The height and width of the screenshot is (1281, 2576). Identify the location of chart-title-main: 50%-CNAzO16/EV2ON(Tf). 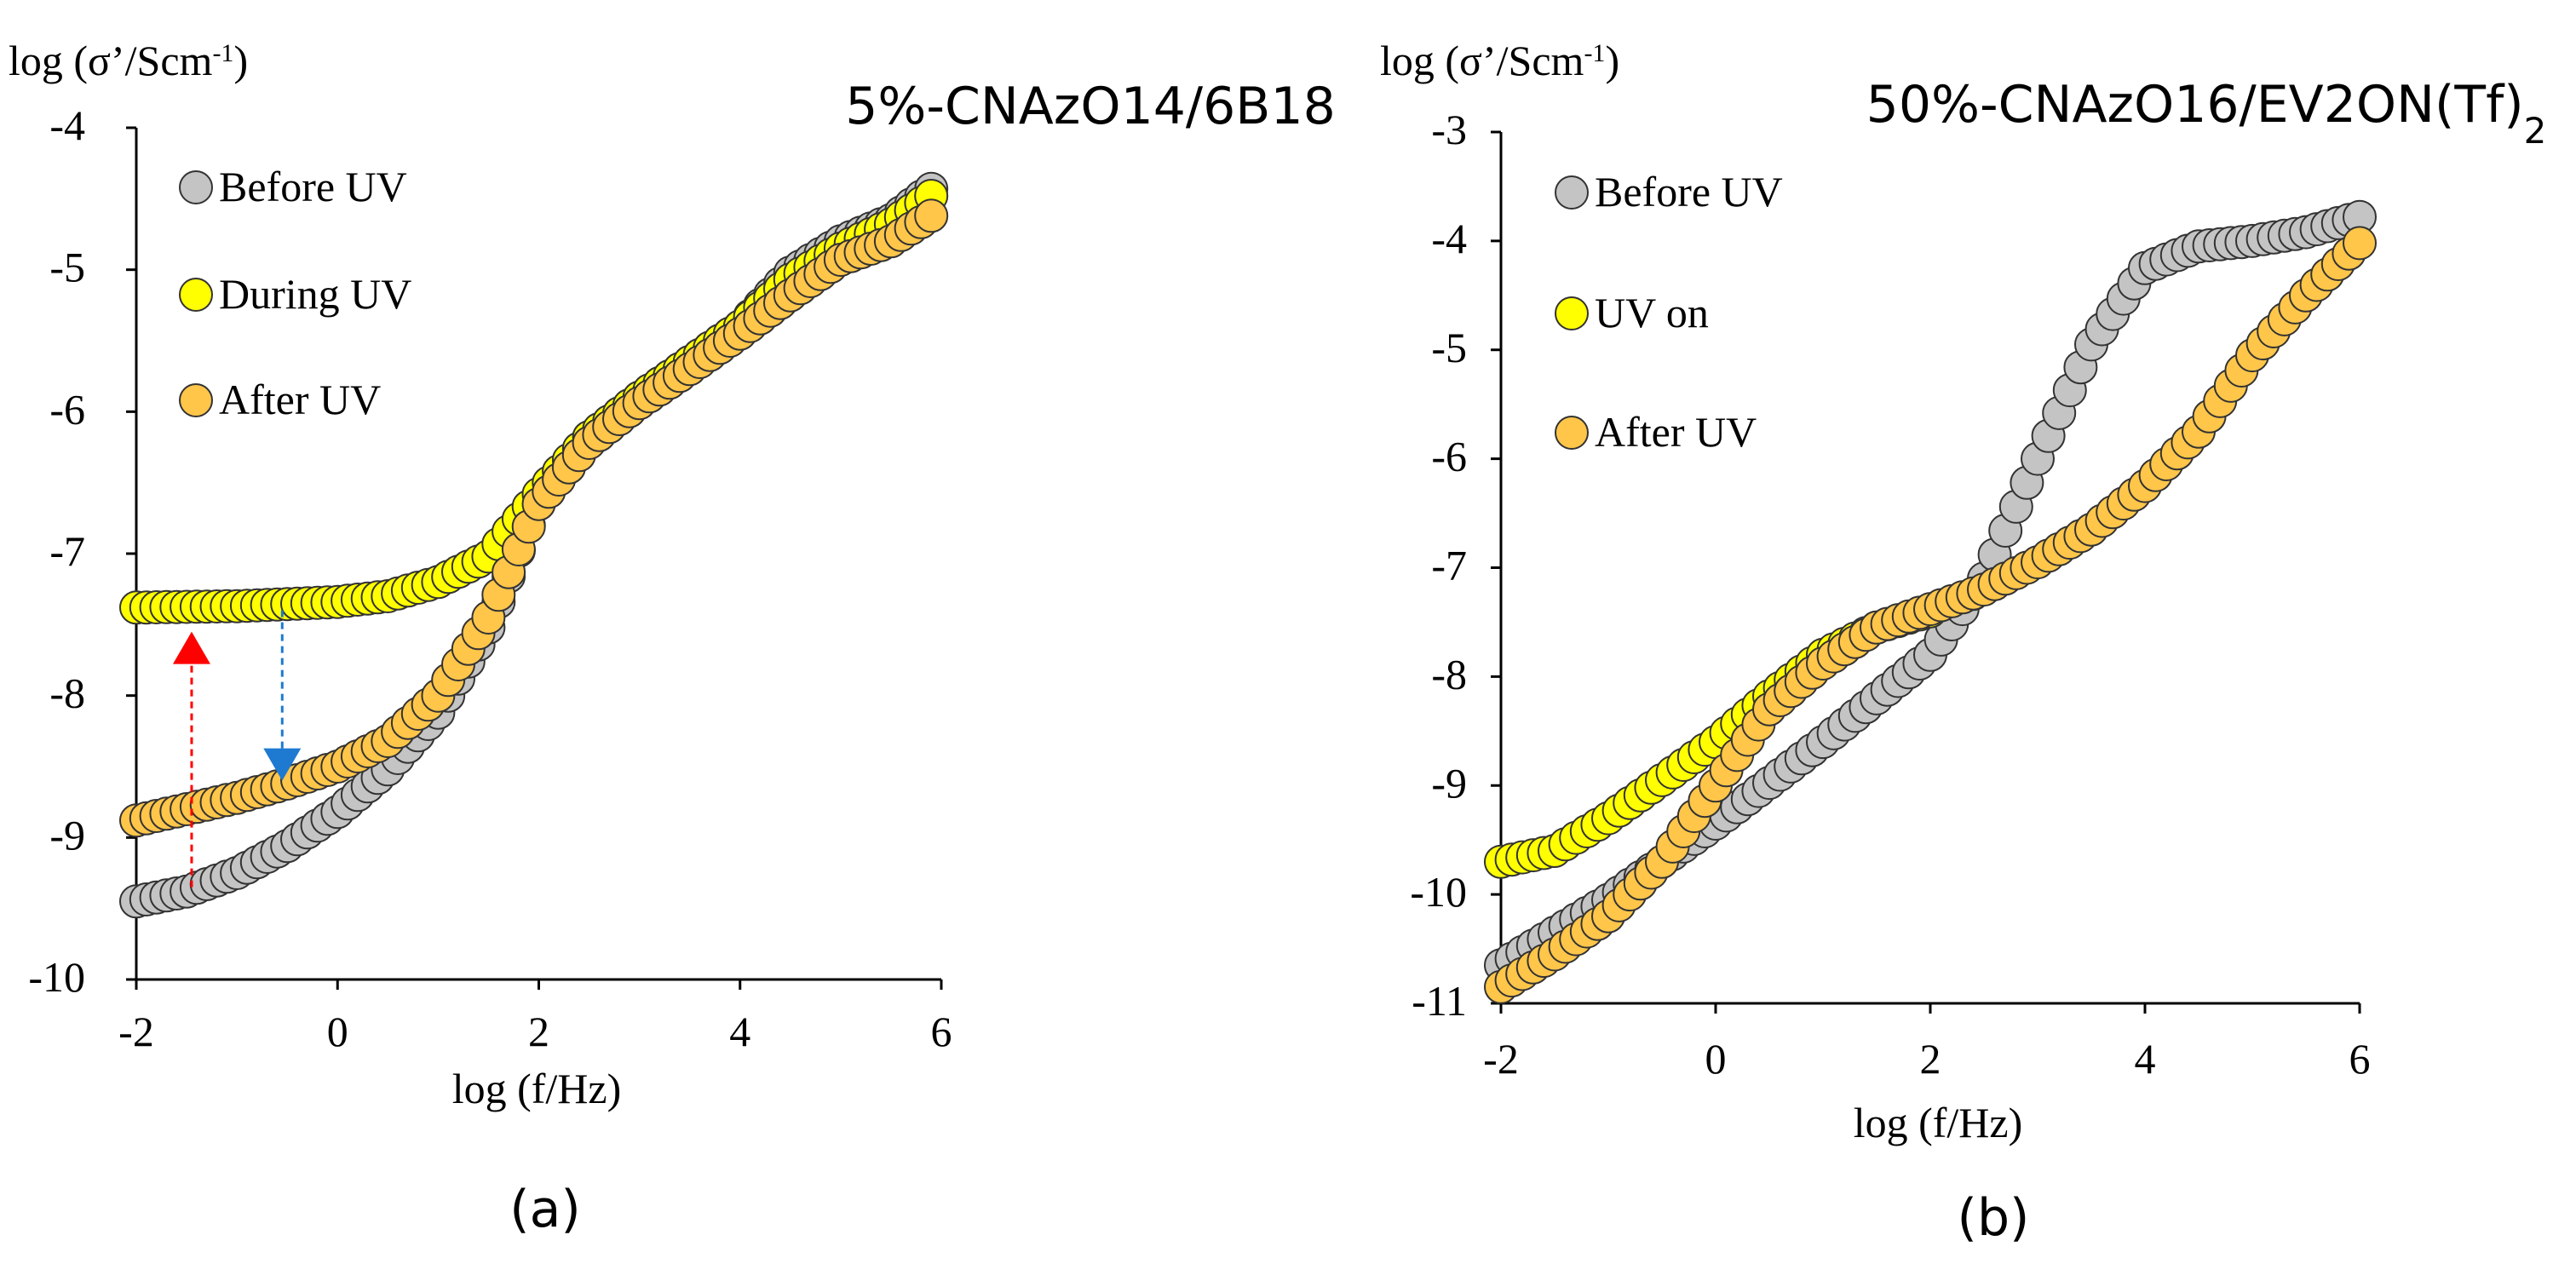
(2195, 105).